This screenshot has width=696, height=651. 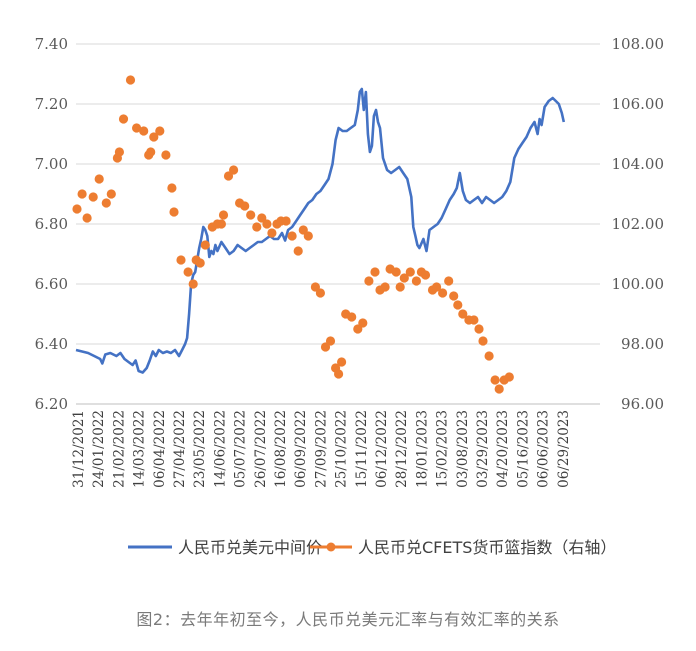 What do you see at coordinates (281, 449) in the screenshot?
I see `x-tick-label: 16/08/2022` at bounding box center [281, 449].